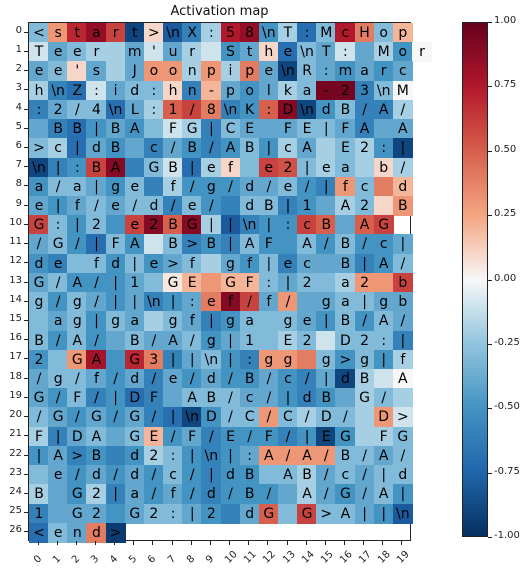  What do you see at coordinates (77, 532) in the screenshot?
I see `heatmap-cell: n` at bounding box center [77, 532].